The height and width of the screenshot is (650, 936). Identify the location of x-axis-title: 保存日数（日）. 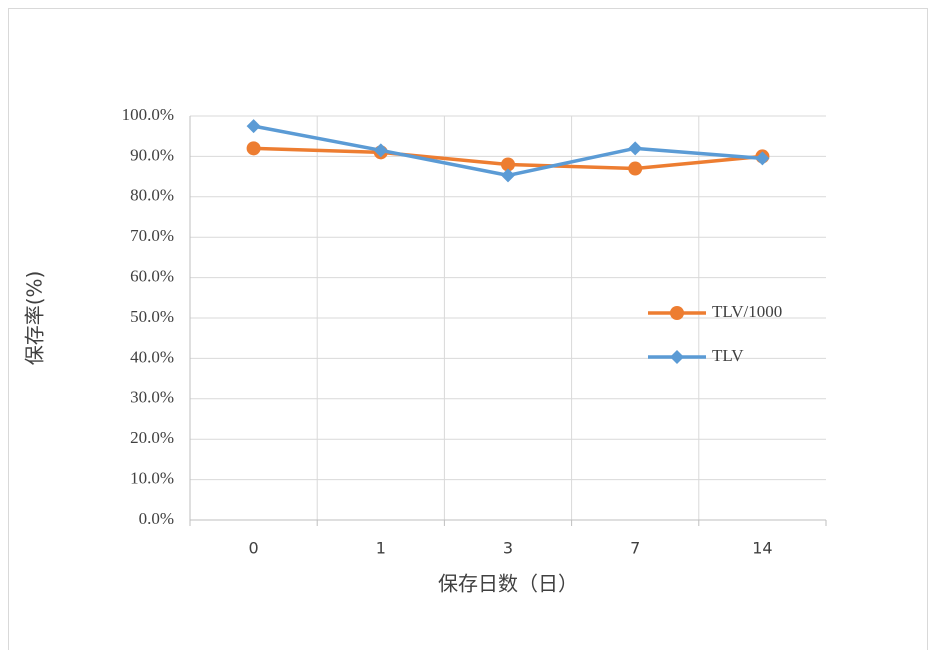
(508, 584).